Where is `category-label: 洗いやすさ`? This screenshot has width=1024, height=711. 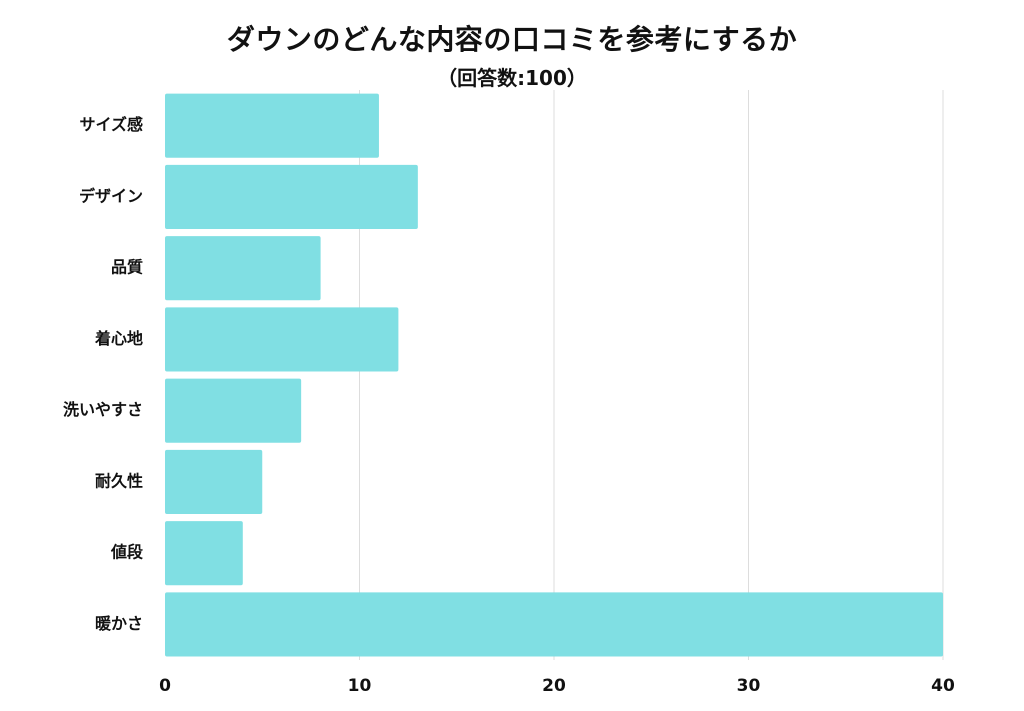
category-label: 洗いやすさ is located at coordinates (103, 409).